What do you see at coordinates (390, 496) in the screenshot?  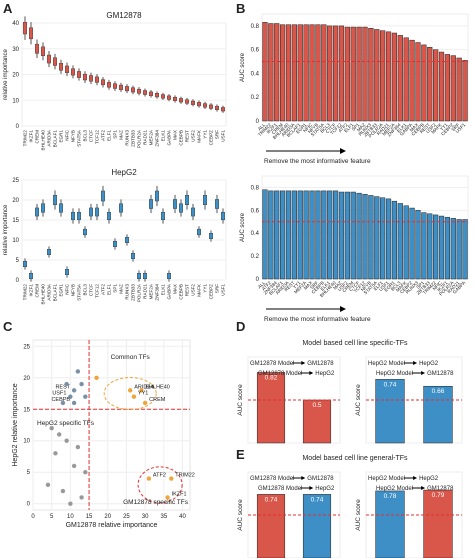 I see `bar-value-label: 0.78` at bounding box center [390, 496].